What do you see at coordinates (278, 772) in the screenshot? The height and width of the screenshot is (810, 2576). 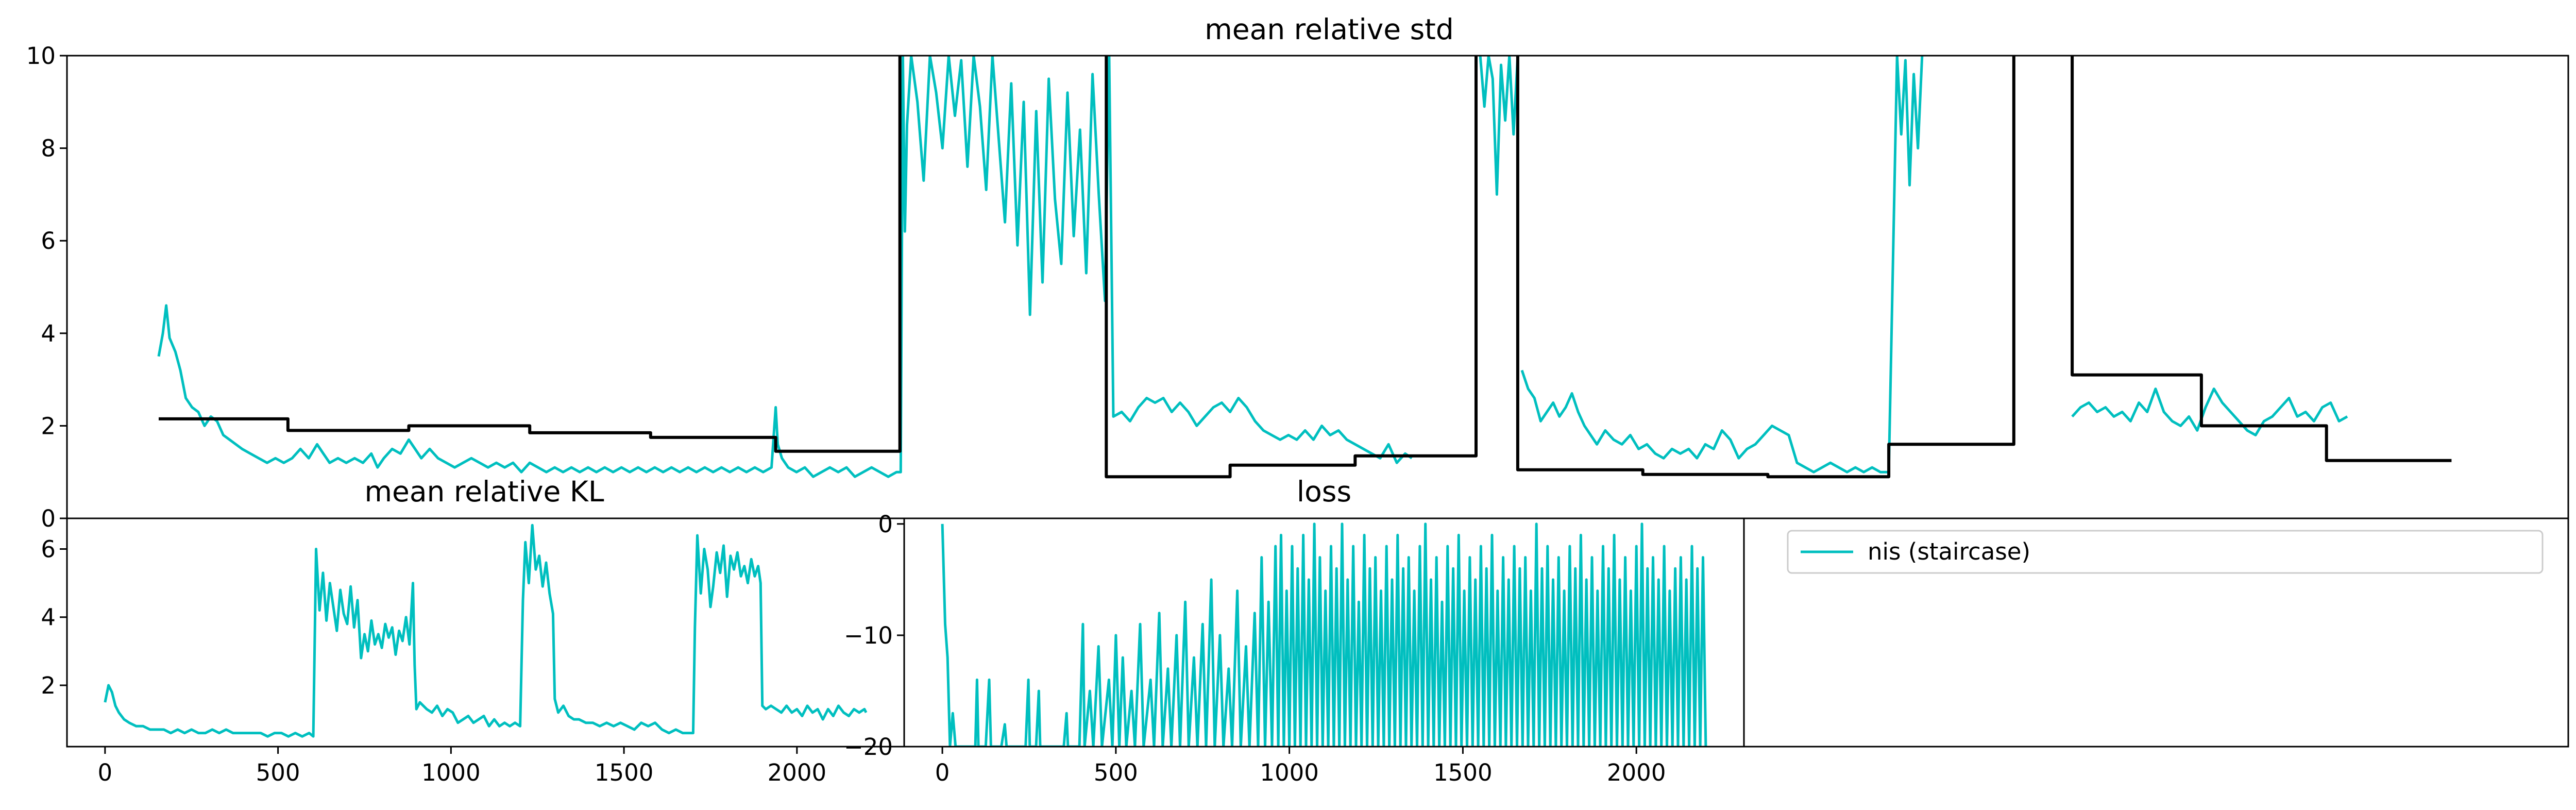 I see `kl-xtick-label: 500` at bounding box center [278, 772].